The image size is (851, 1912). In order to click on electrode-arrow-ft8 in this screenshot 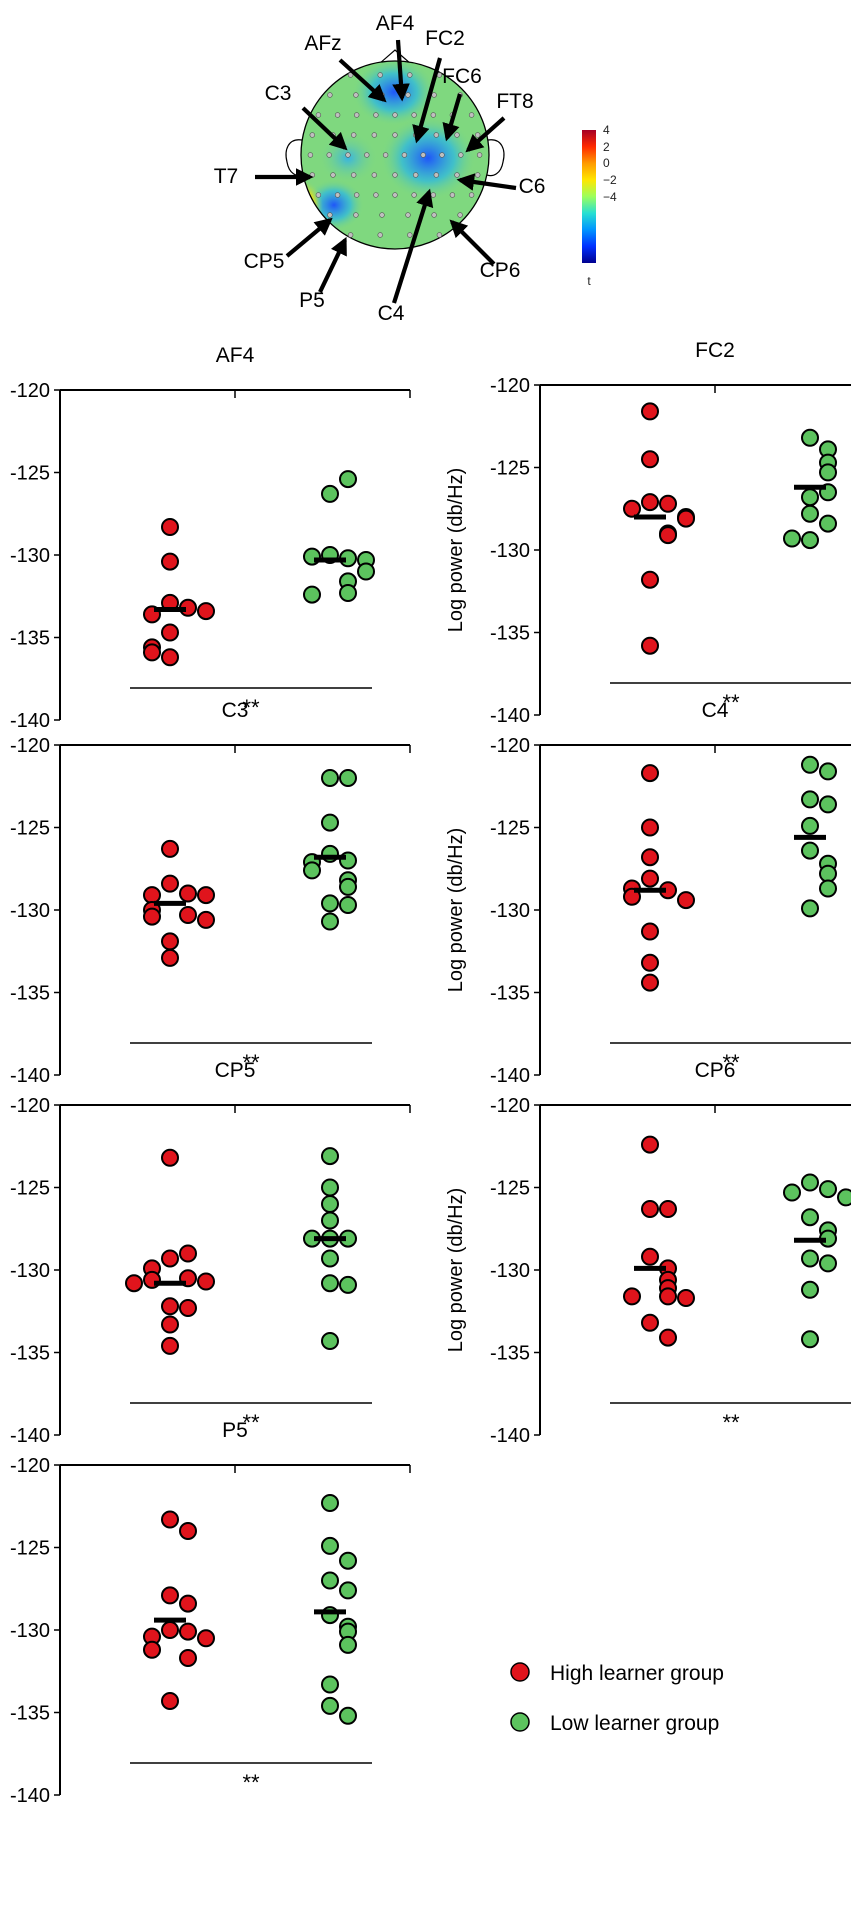, I will do `click(485, 134)`.